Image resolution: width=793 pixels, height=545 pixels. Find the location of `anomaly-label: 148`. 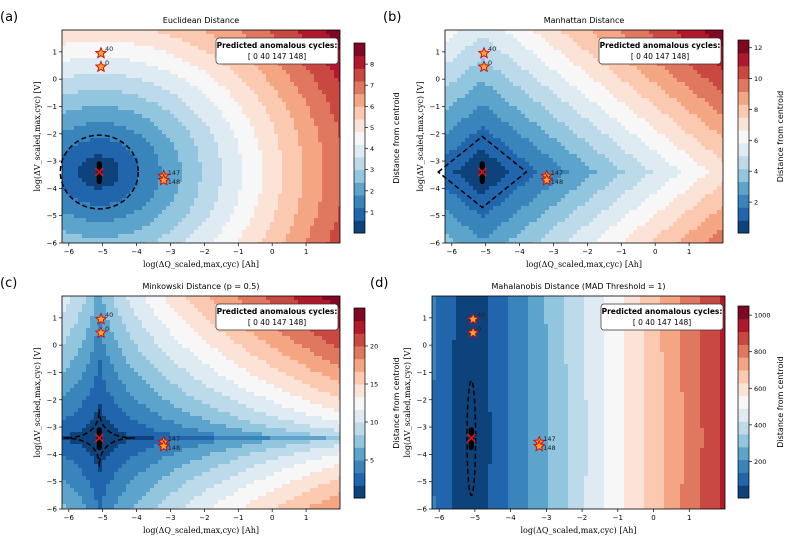

anomaly-label: 148 is located at coordinates (174, 182).